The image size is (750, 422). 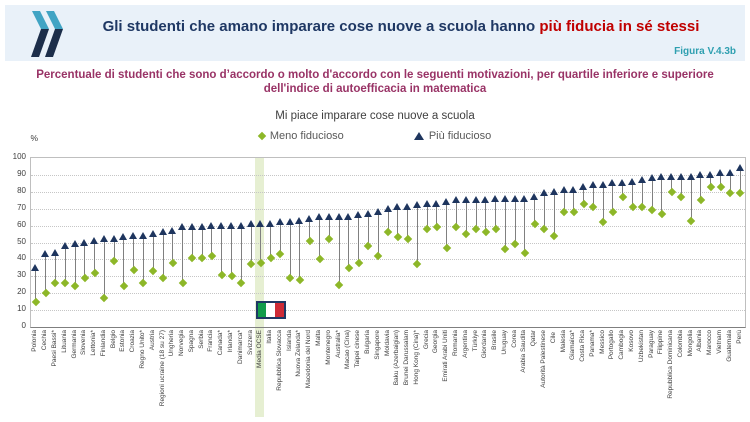 What do you see at coordinates (21, 173) in the screenshot?
I see `y-tick-label: 90` at bounding box center [21, 173].